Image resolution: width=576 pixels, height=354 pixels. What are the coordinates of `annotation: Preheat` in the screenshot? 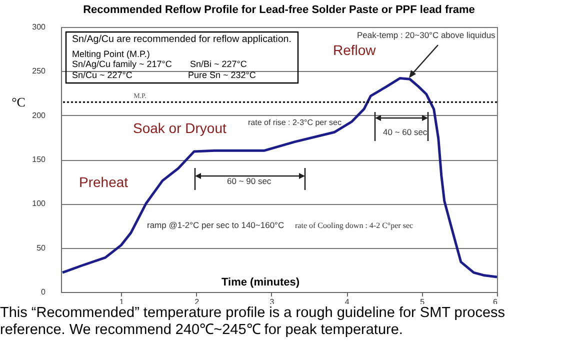 It's located at (103, 182).